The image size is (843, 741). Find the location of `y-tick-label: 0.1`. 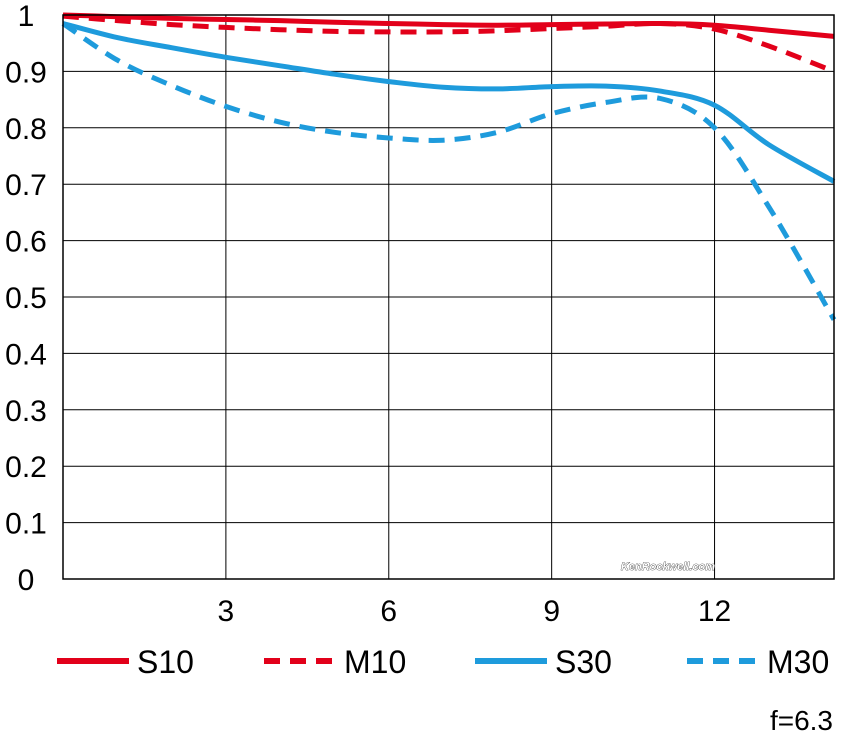

y-tick-label: 0.1 is located at coordinates (26, 524).